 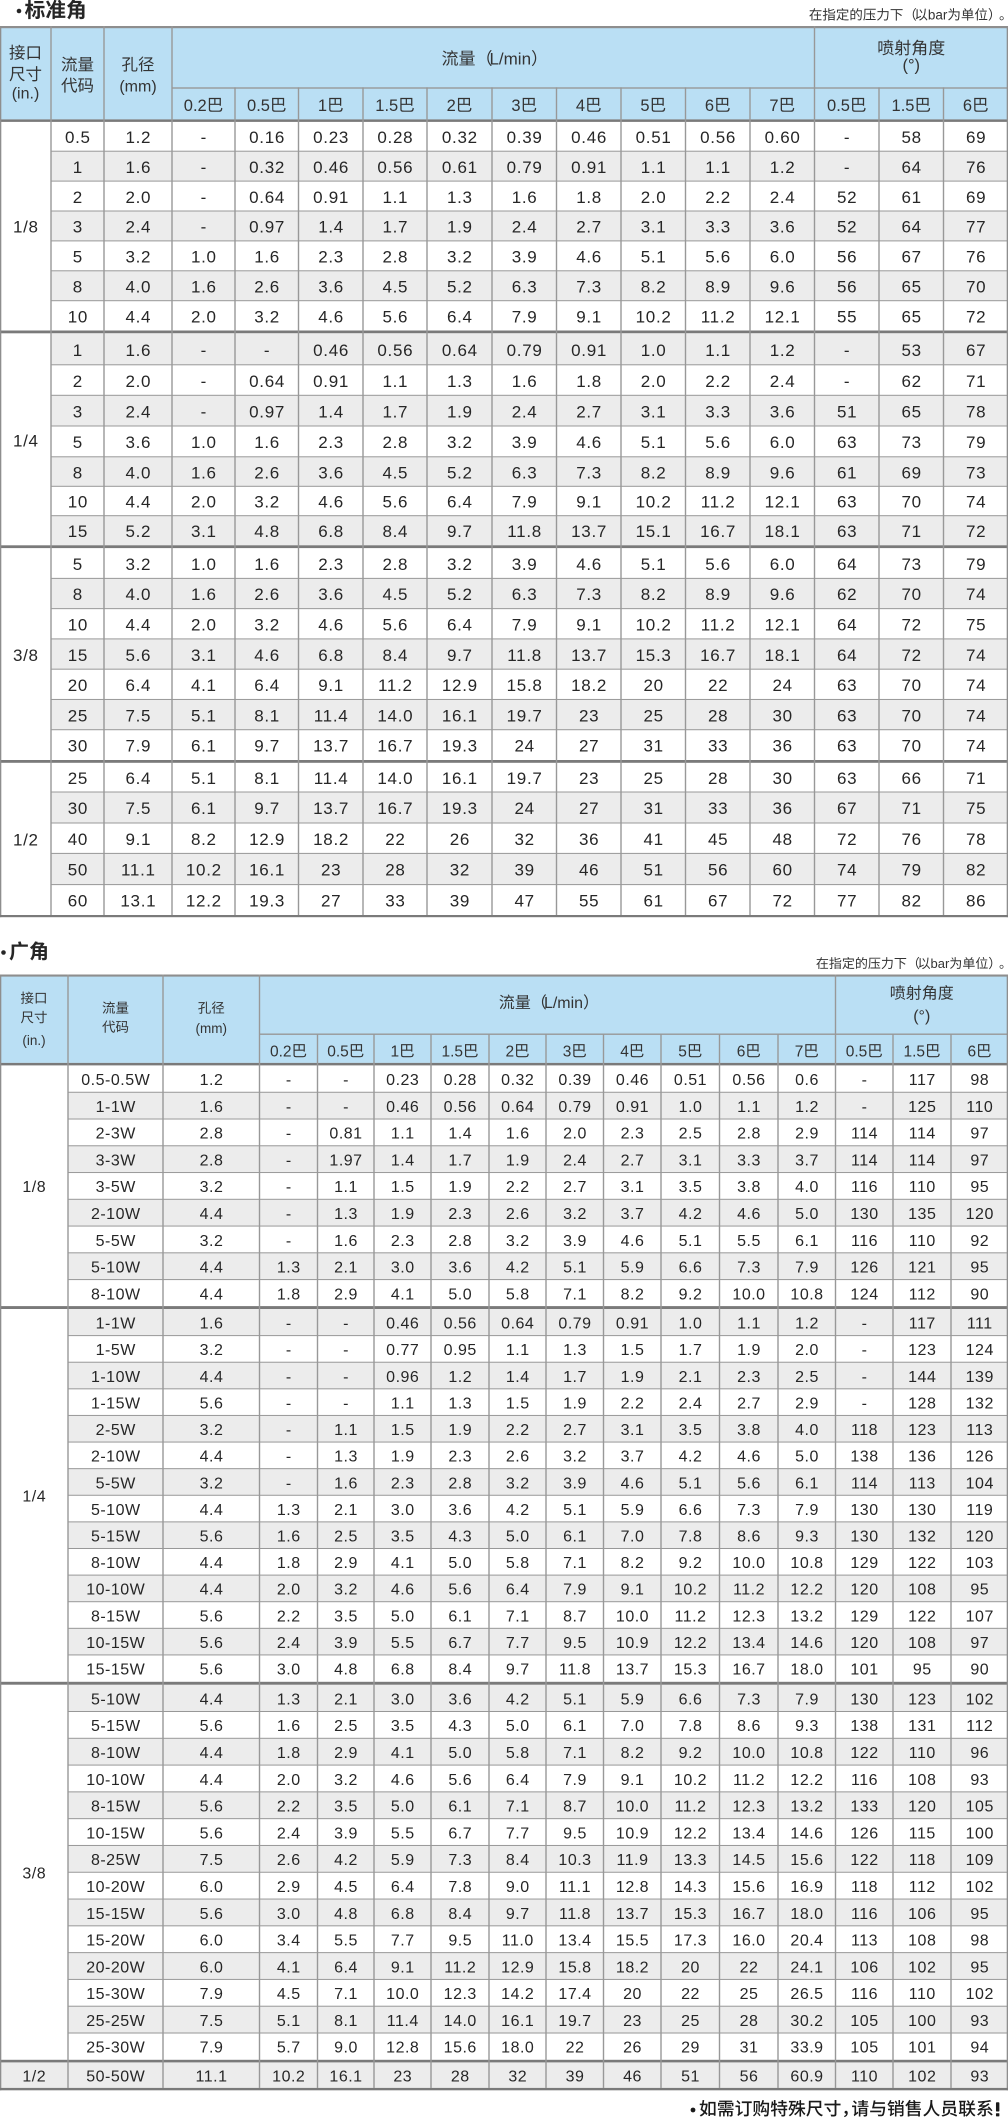 What do you see at coordinates (346, 1699) in the screenshot?
I see `svg-text: 2.1` at bounding box center [346, 1699].